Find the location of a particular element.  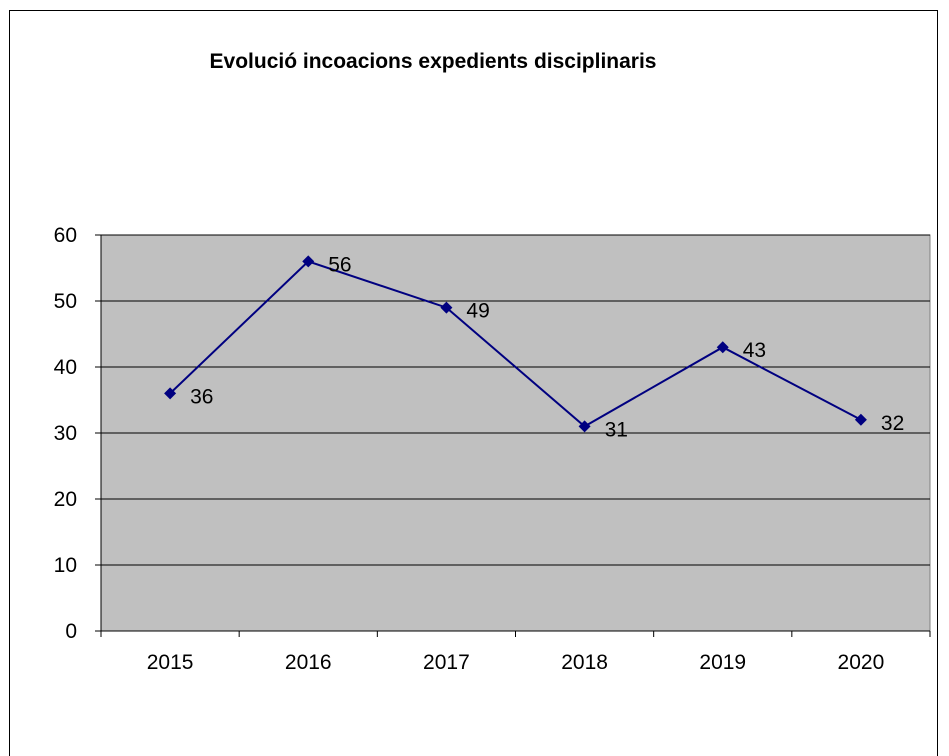

y-tick-label: 0 is located at coordinates (71, 631).